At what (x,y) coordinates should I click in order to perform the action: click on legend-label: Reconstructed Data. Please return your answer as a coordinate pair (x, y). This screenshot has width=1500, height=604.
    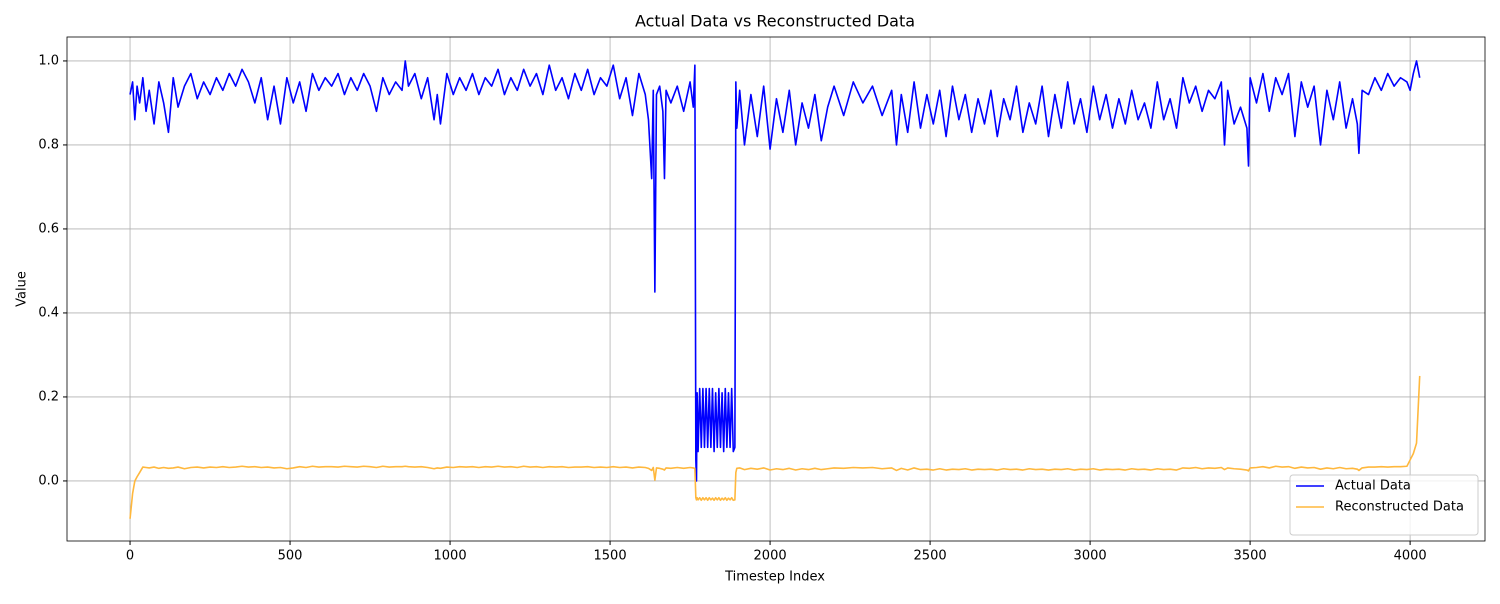
    Looking at the image, I should click on (1399, 507).